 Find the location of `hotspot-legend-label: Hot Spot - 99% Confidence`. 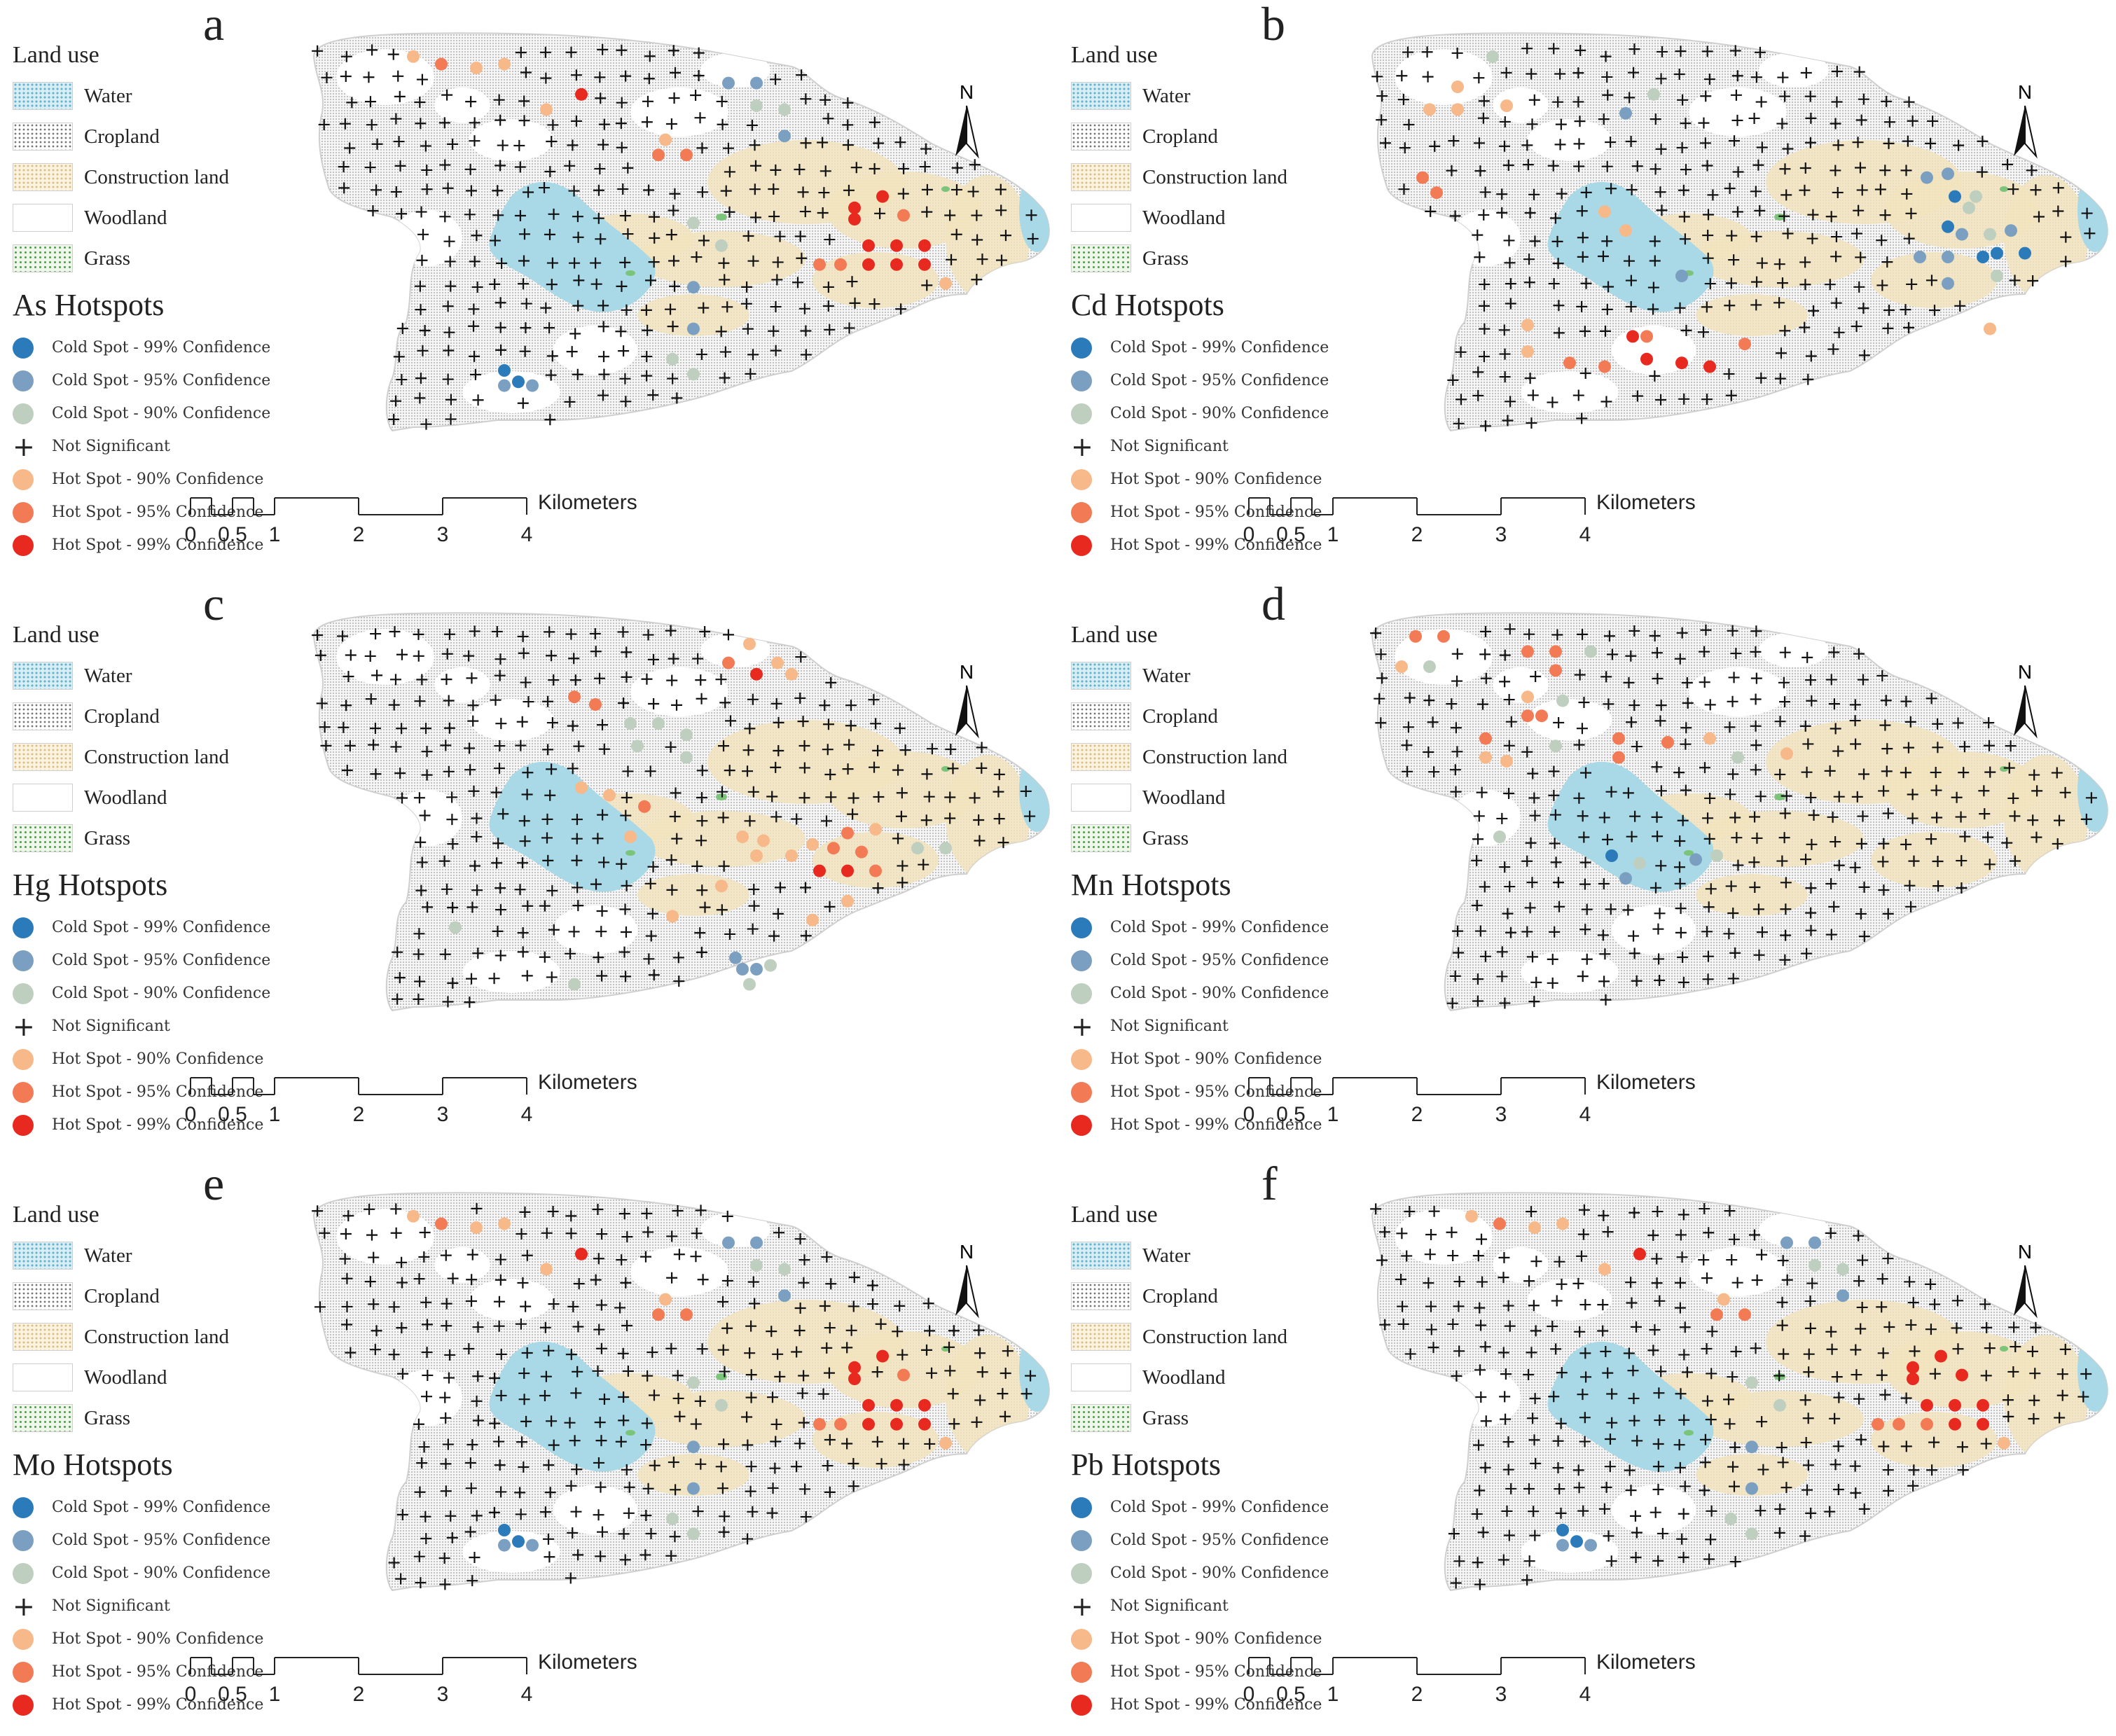

hotspot-legend-label: Hot Spot - 99% Confidence is located at coordinates (158, 545).